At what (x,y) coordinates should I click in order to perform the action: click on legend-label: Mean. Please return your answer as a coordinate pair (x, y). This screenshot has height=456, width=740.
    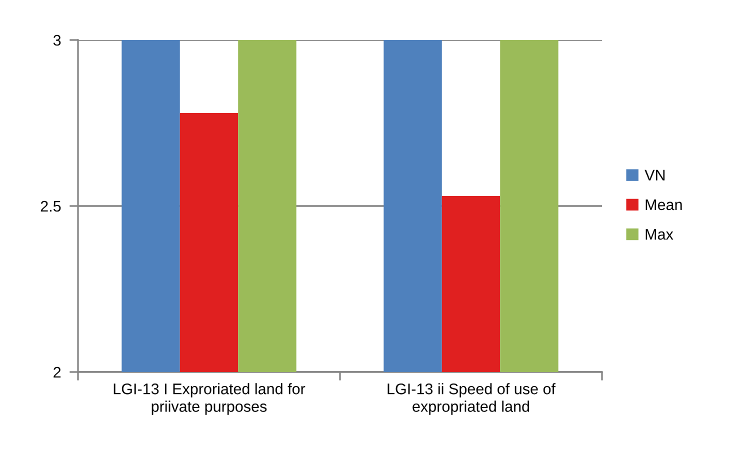
    Looking at the image, I should click on (664, 204).